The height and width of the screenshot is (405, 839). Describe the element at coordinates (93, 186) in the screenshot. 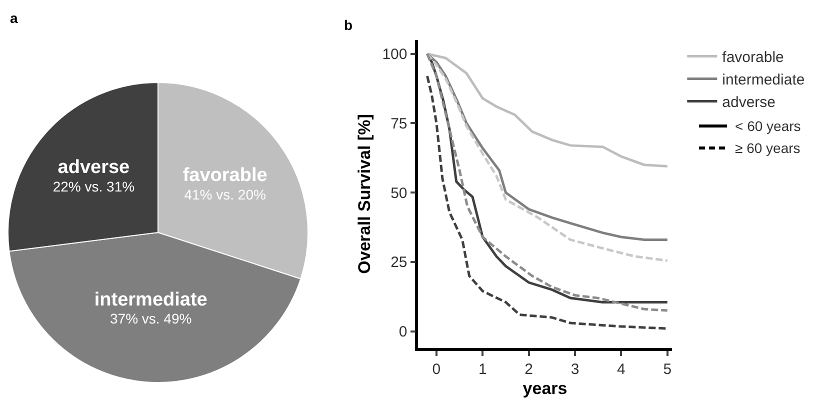

I see `text: 22% vs. 31%` at that location.